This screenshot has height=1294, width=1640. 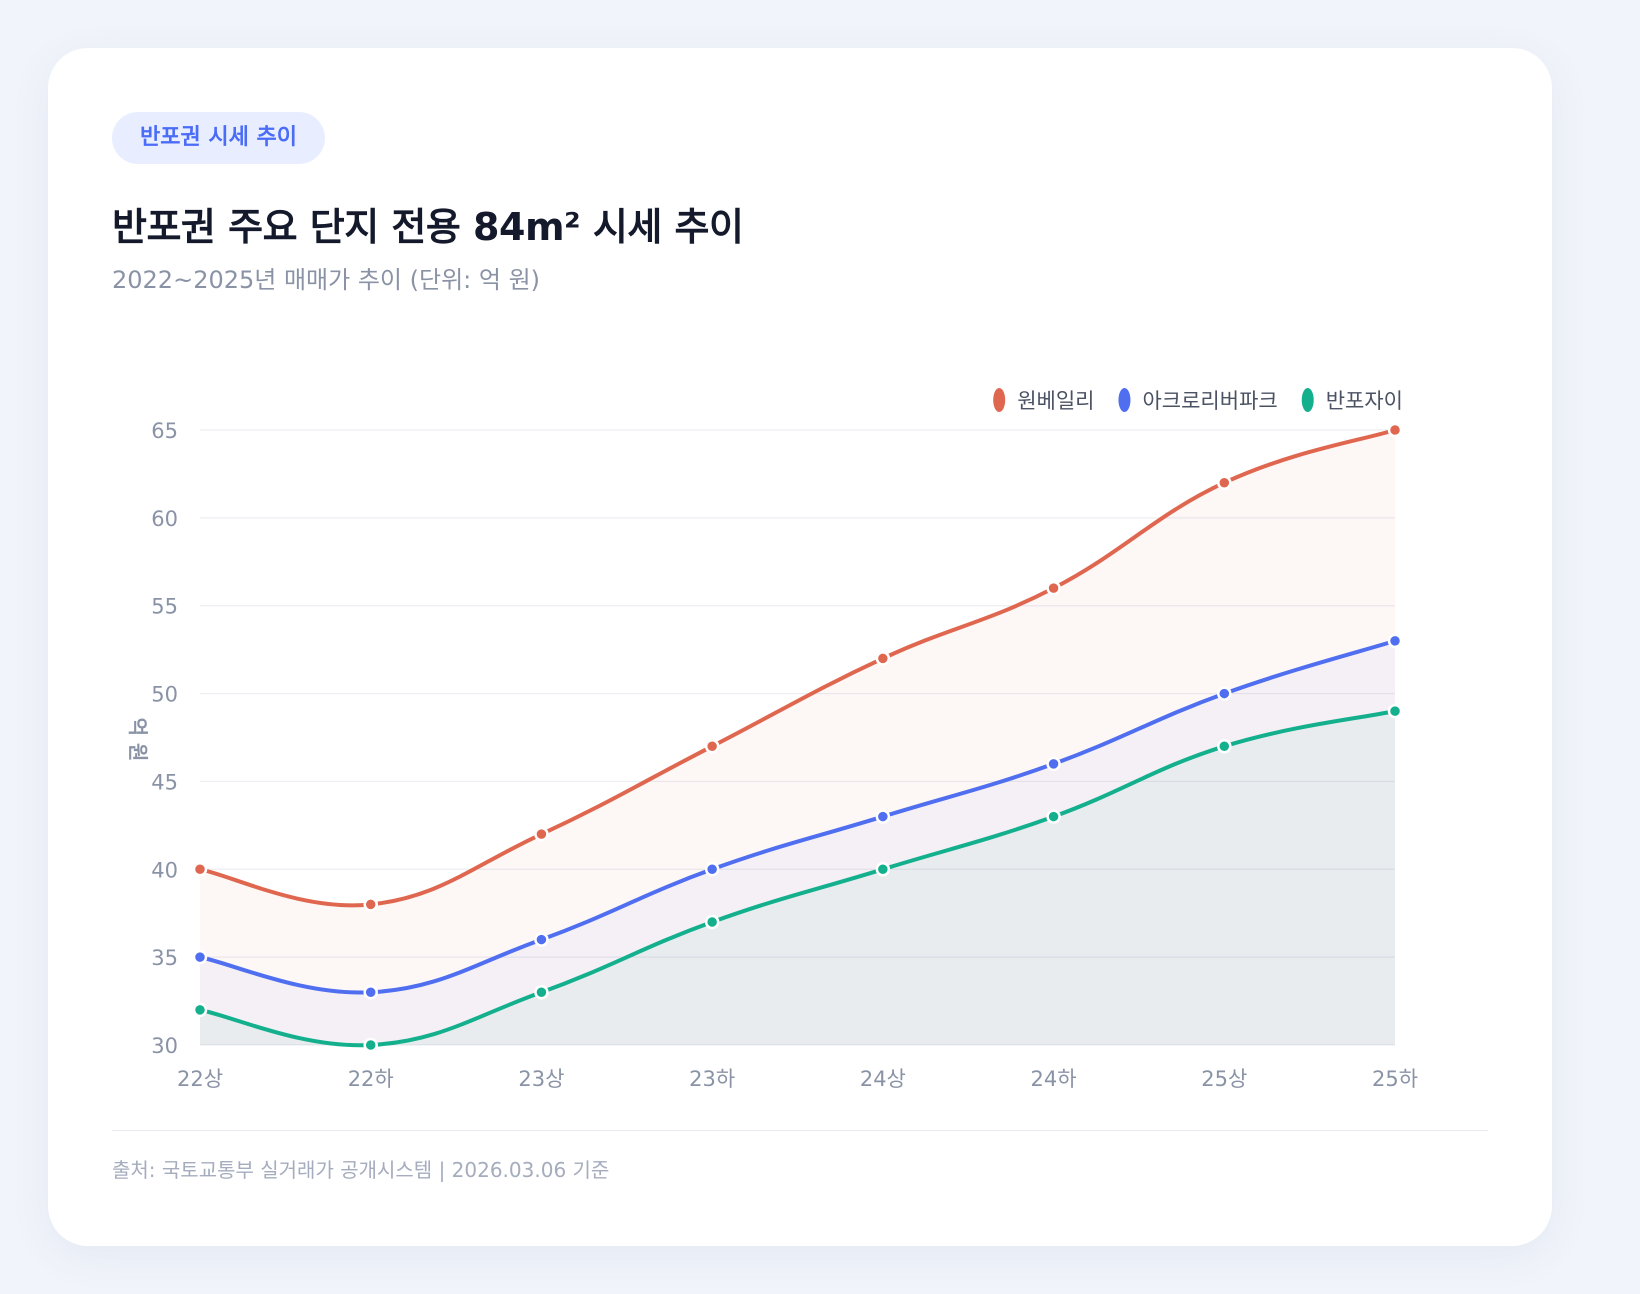 What do you see at coordinates (200, 1079) in the screenshot?
I see `x-tick-label: 22상` at bounding box center [200, 1079].